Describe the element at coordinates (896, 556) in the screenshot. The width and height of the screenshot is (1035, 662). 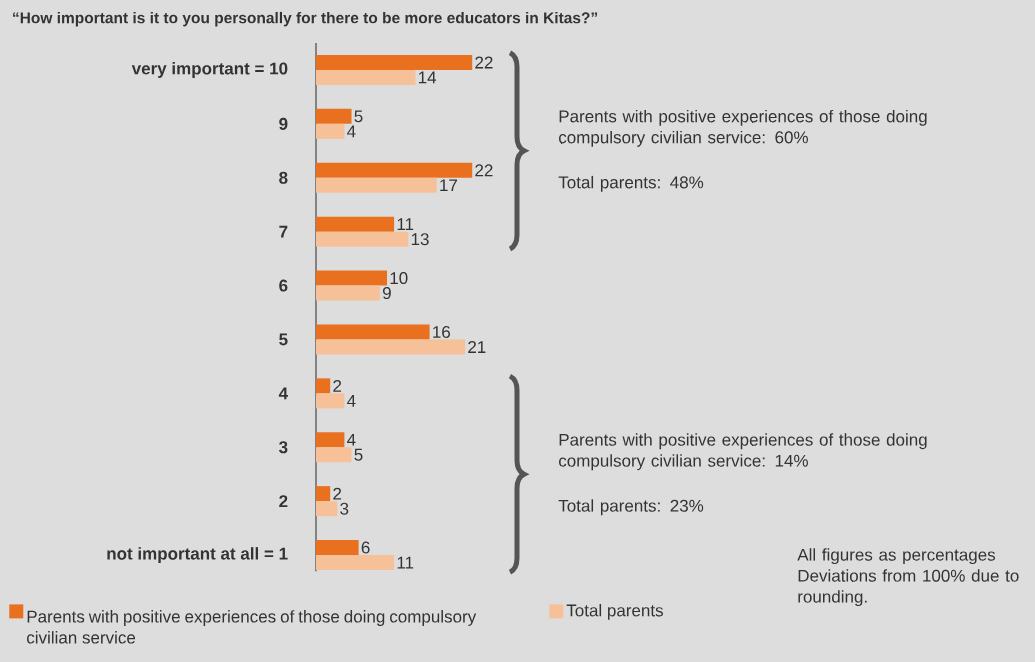
I see `text: All figures as percentages` at that location.